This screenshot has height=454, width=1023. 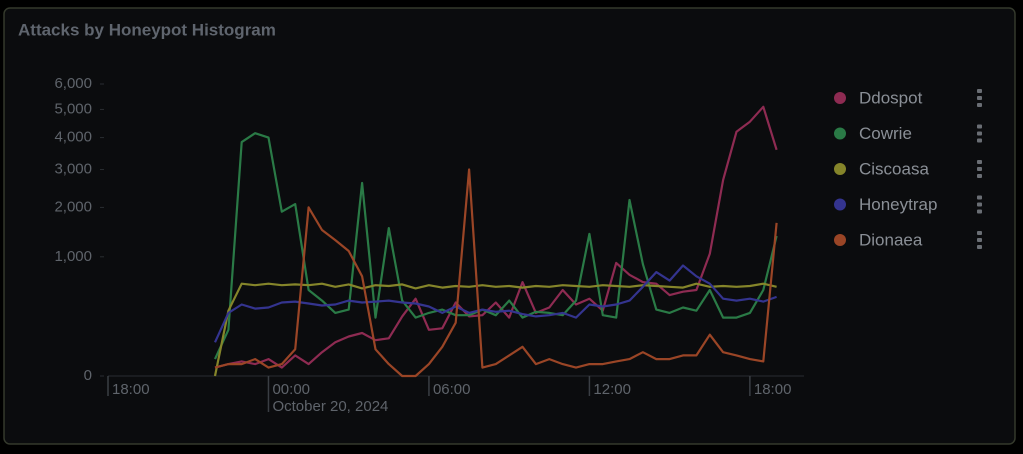 What do you see at coordinates (612, 389) in the screenshot?
I see `x-tick-label: 12:00` at bounding box center [612, 389].